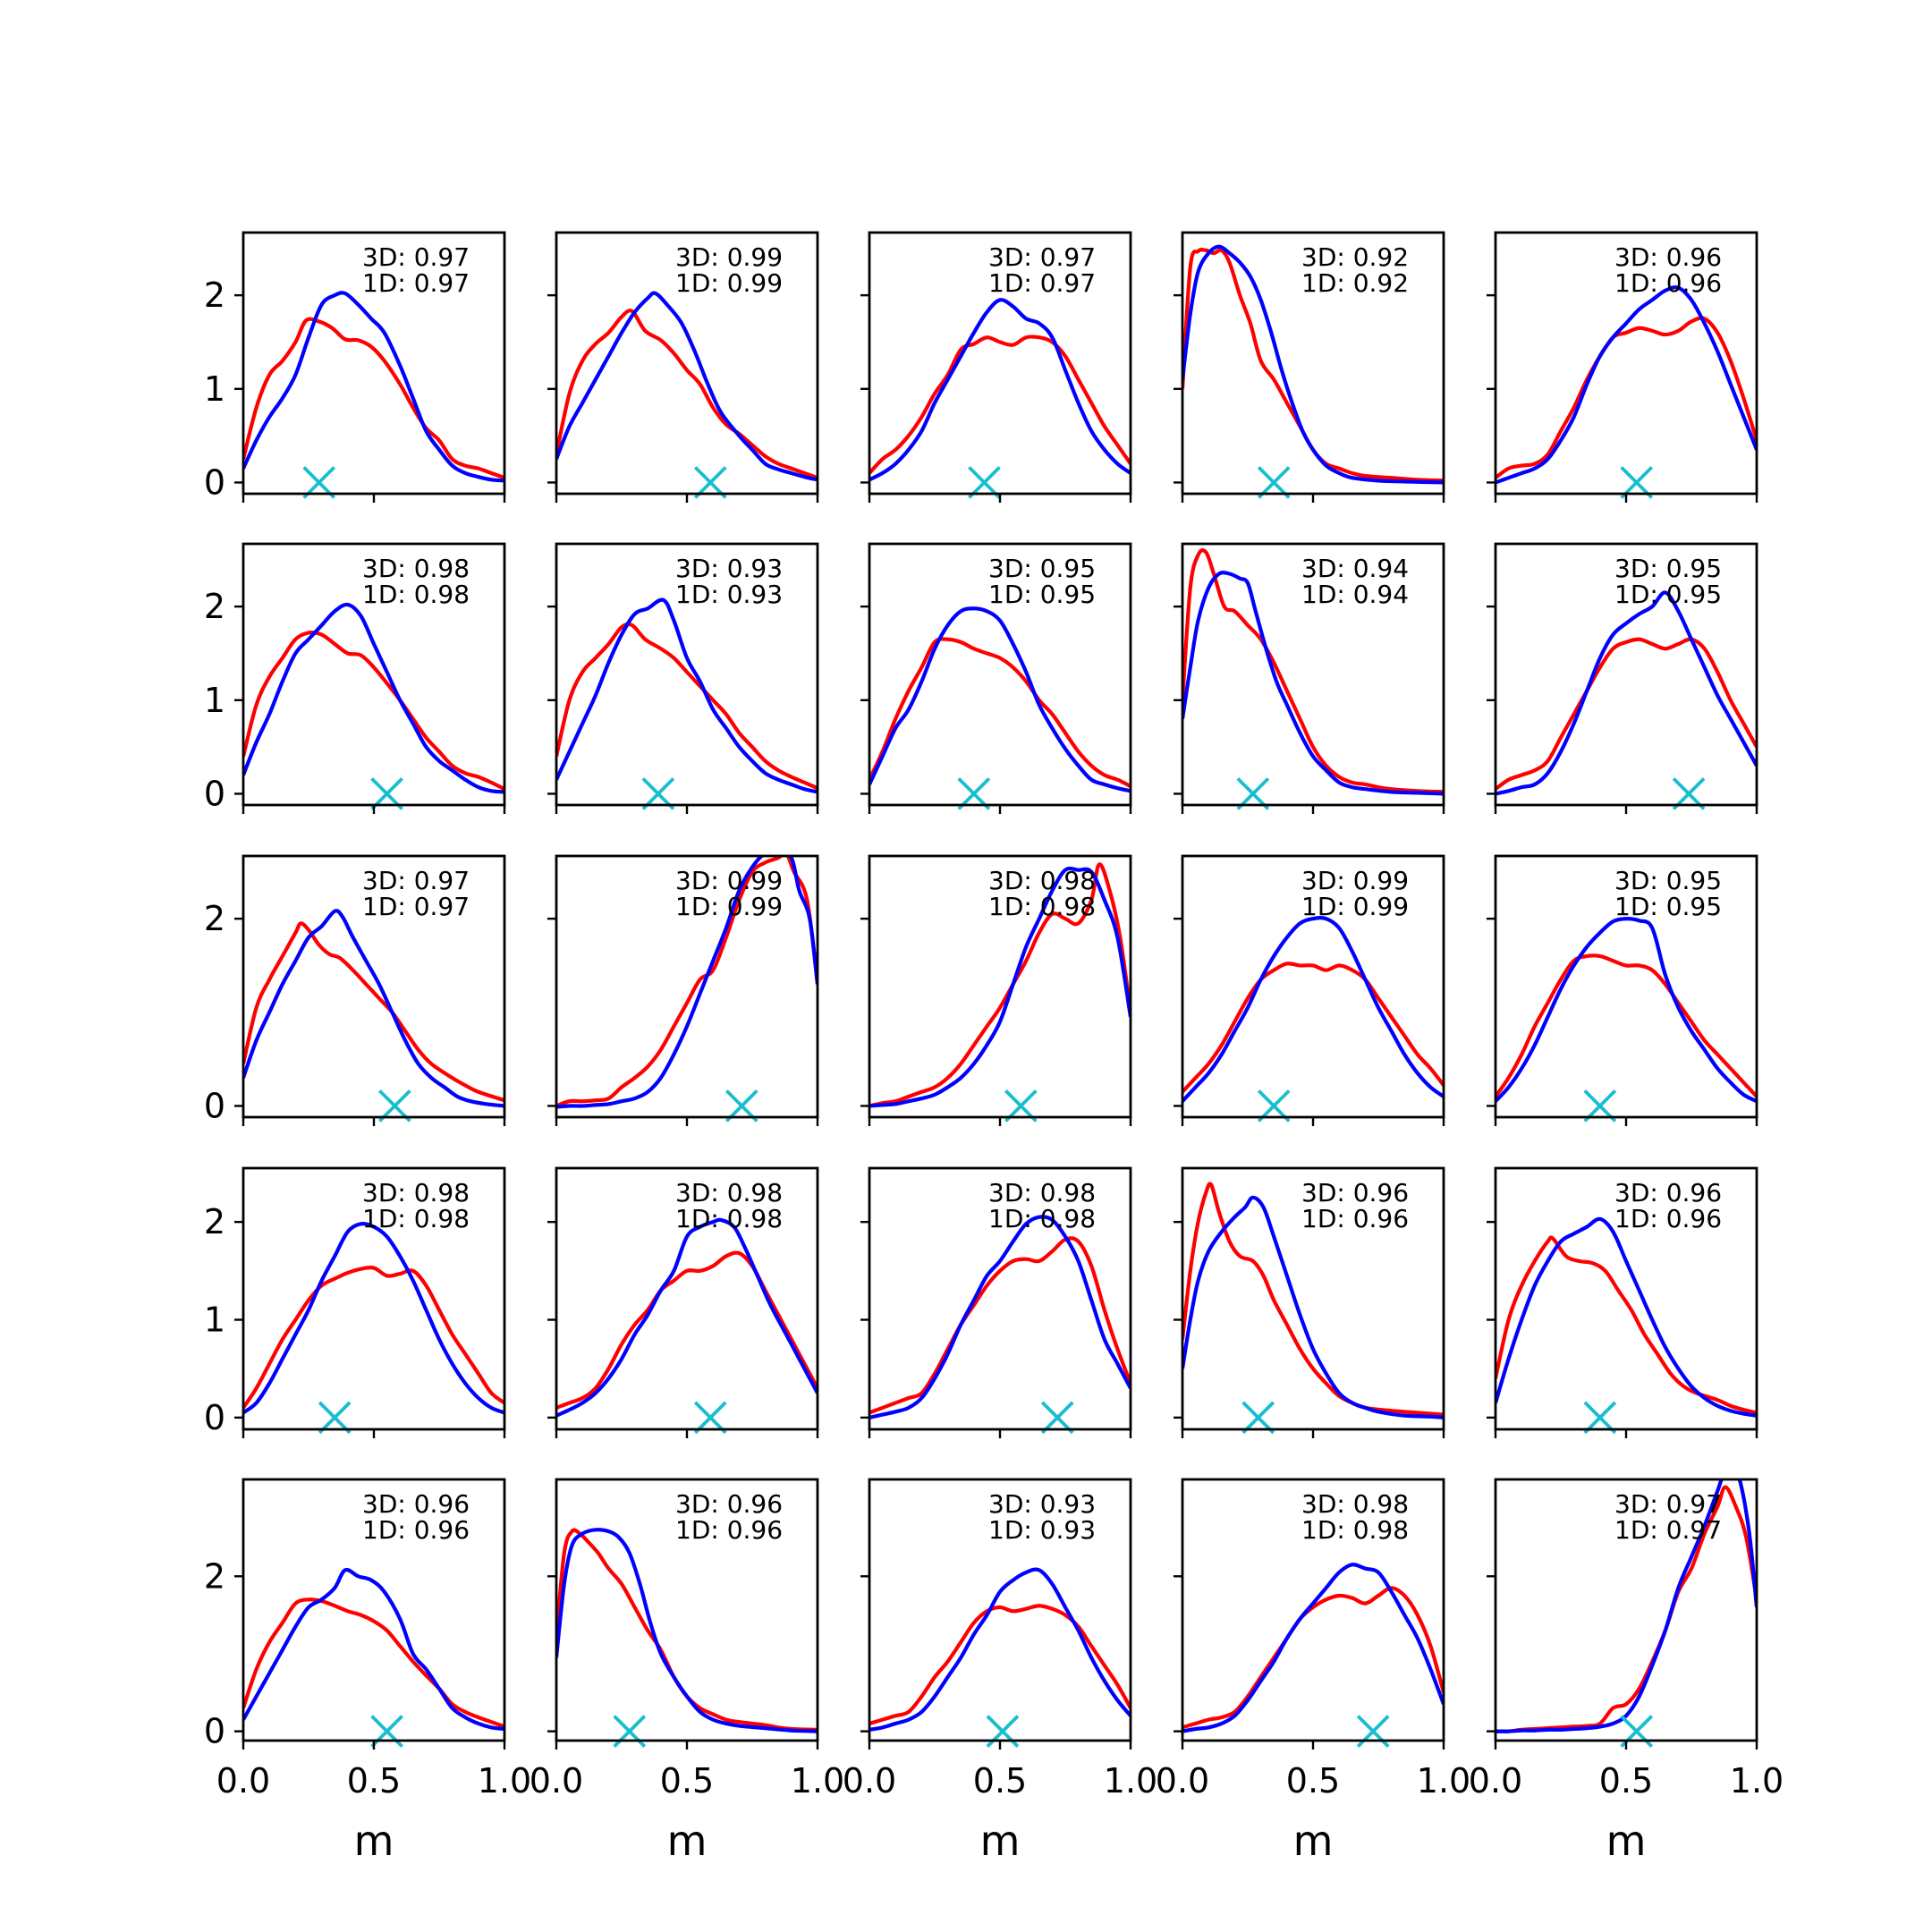 Image resolution: width=1932 pixels, height=1932 pixels. I want to click on score-1d-label: 1D: 0.92, so click(1355, 283).